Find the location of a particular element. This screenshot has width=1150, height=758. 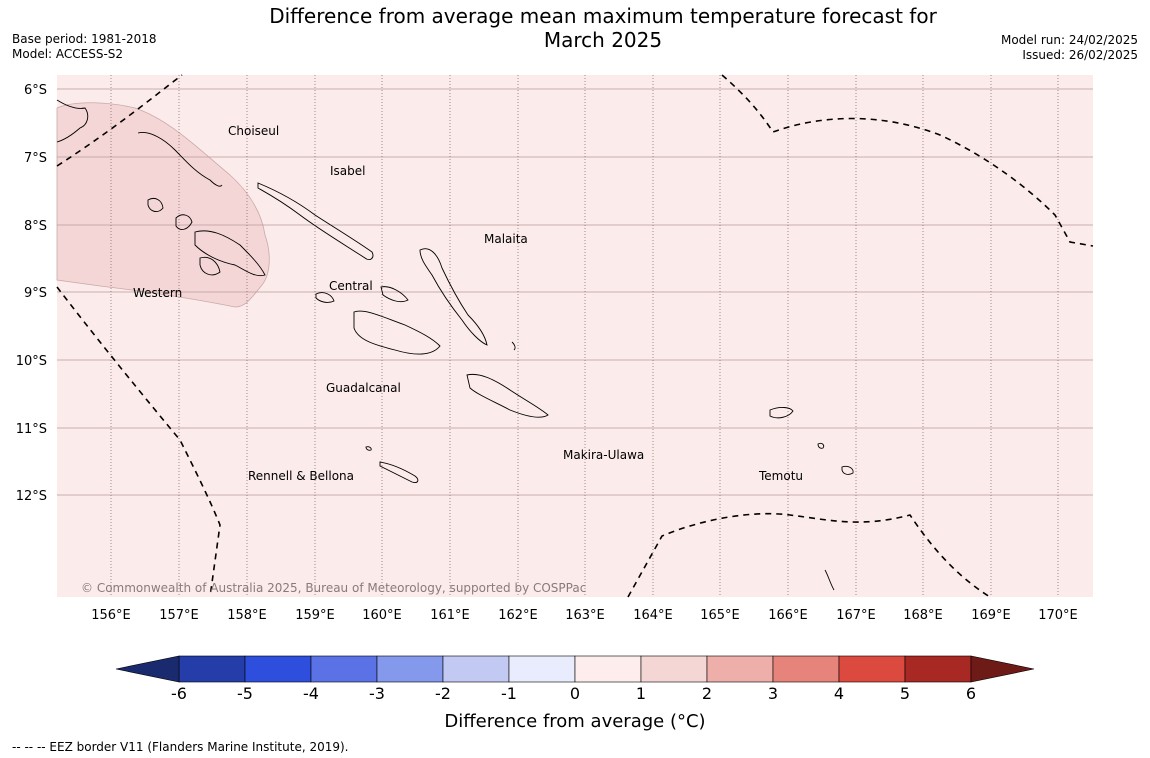

lon-label: 157°E is located at coordinates (179, 615).